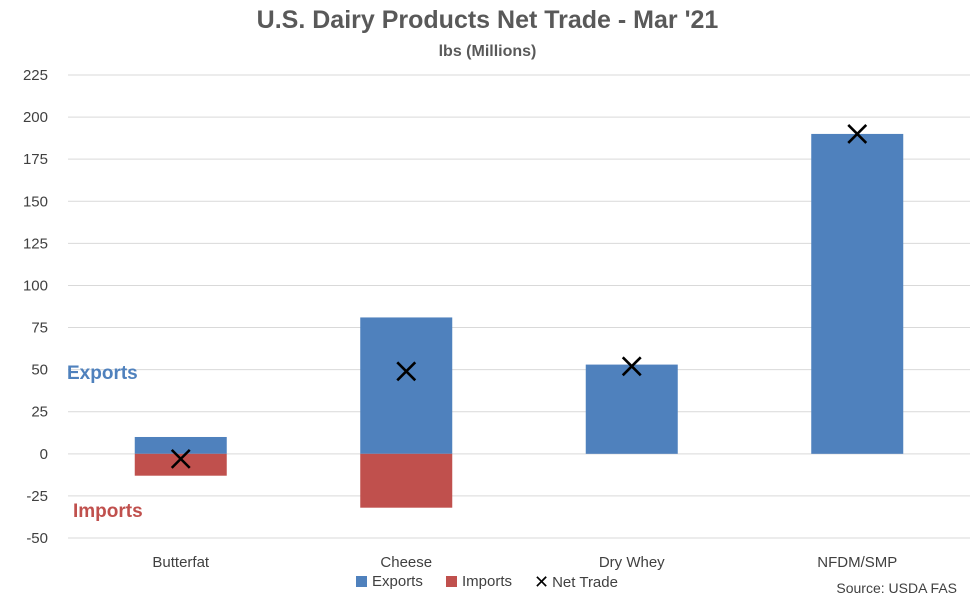 The width and height of the screenshot is (975, 601). I want to click on y-tick-label: 75, so click(39, 328).